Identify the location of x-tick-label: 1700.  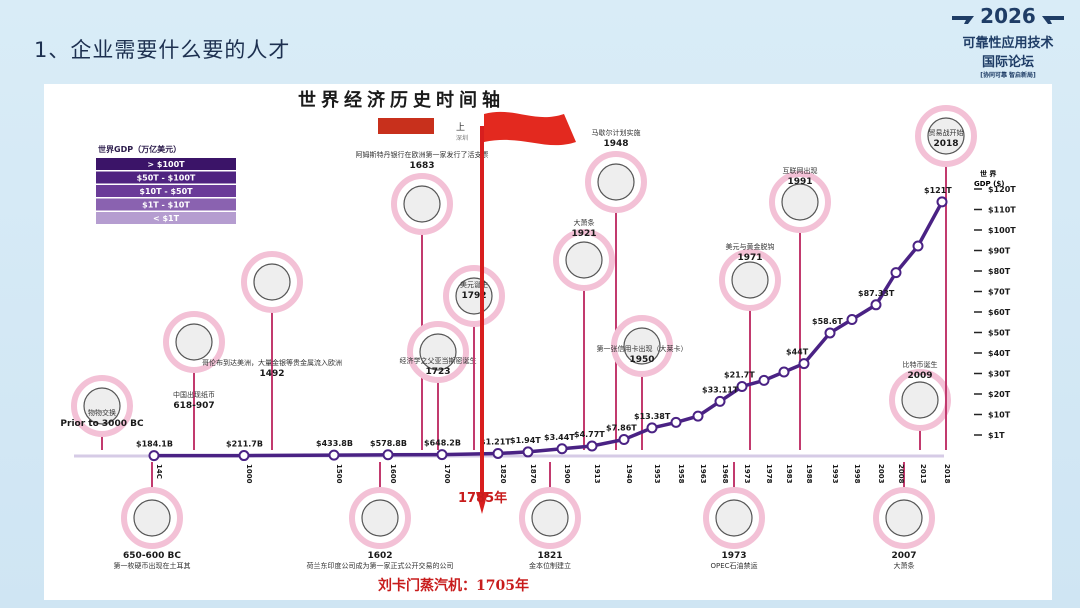
(447, 474).